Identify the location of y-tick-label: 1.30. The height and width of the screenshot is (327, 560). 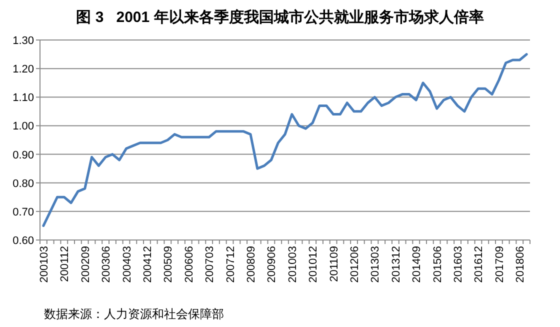
(23, 41).